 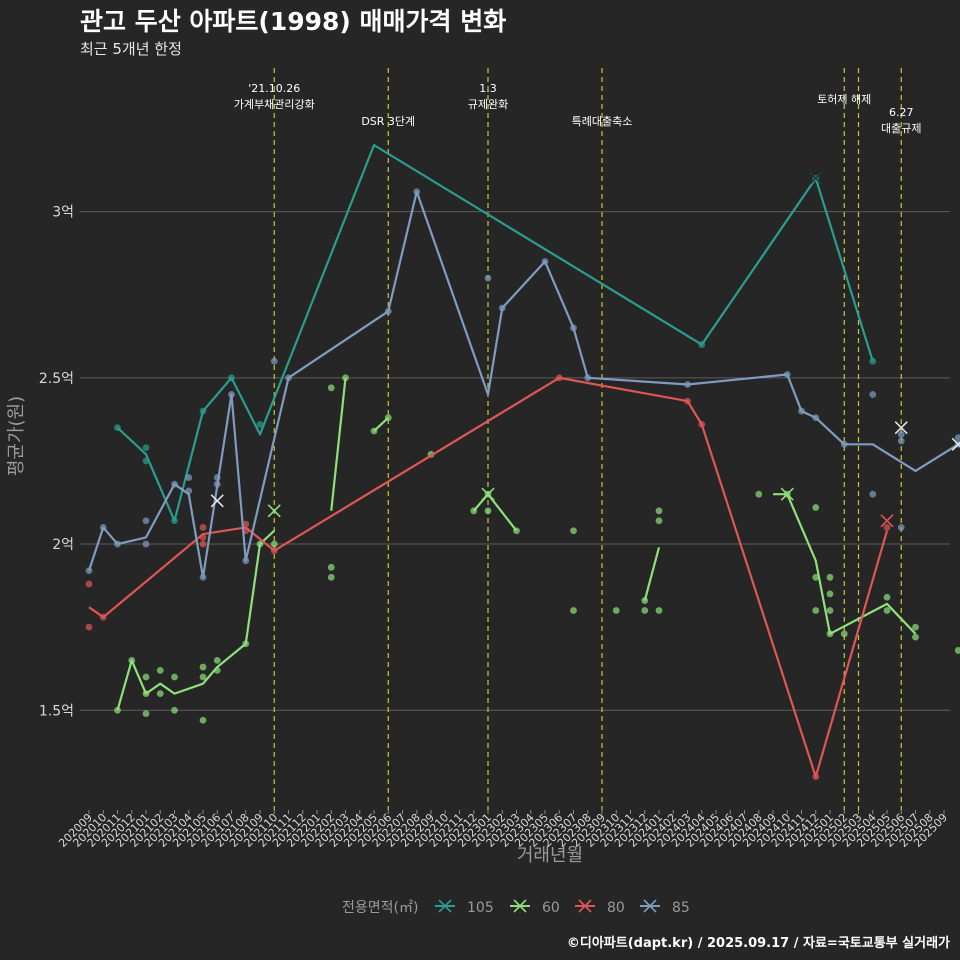 I want to click on legend-label-85: 85, so click(x=681, y=908).